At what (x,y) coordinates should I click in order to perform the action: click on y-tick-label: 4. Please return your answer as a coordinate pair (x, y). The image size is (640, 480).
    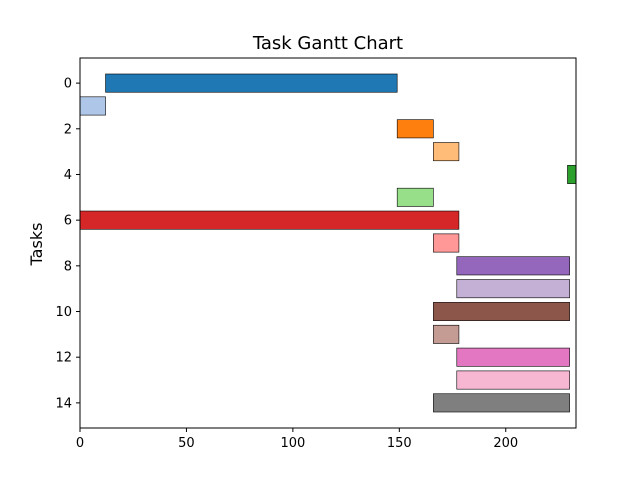
    Looking at the image, I should click on (68, 175).